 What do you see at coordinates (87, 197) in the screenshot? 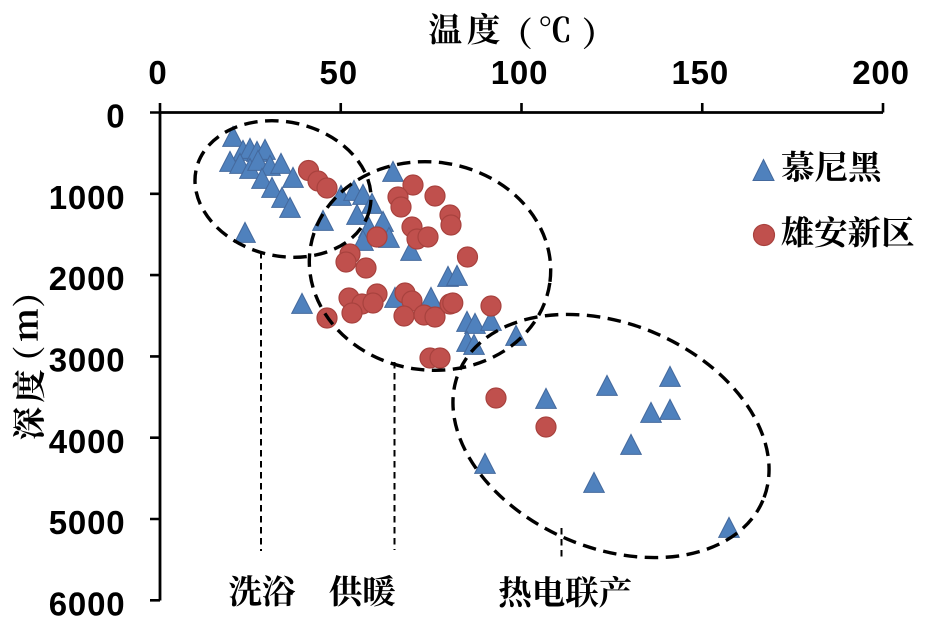
I see `svg-text: 1000` at bounding box center [87, 197].